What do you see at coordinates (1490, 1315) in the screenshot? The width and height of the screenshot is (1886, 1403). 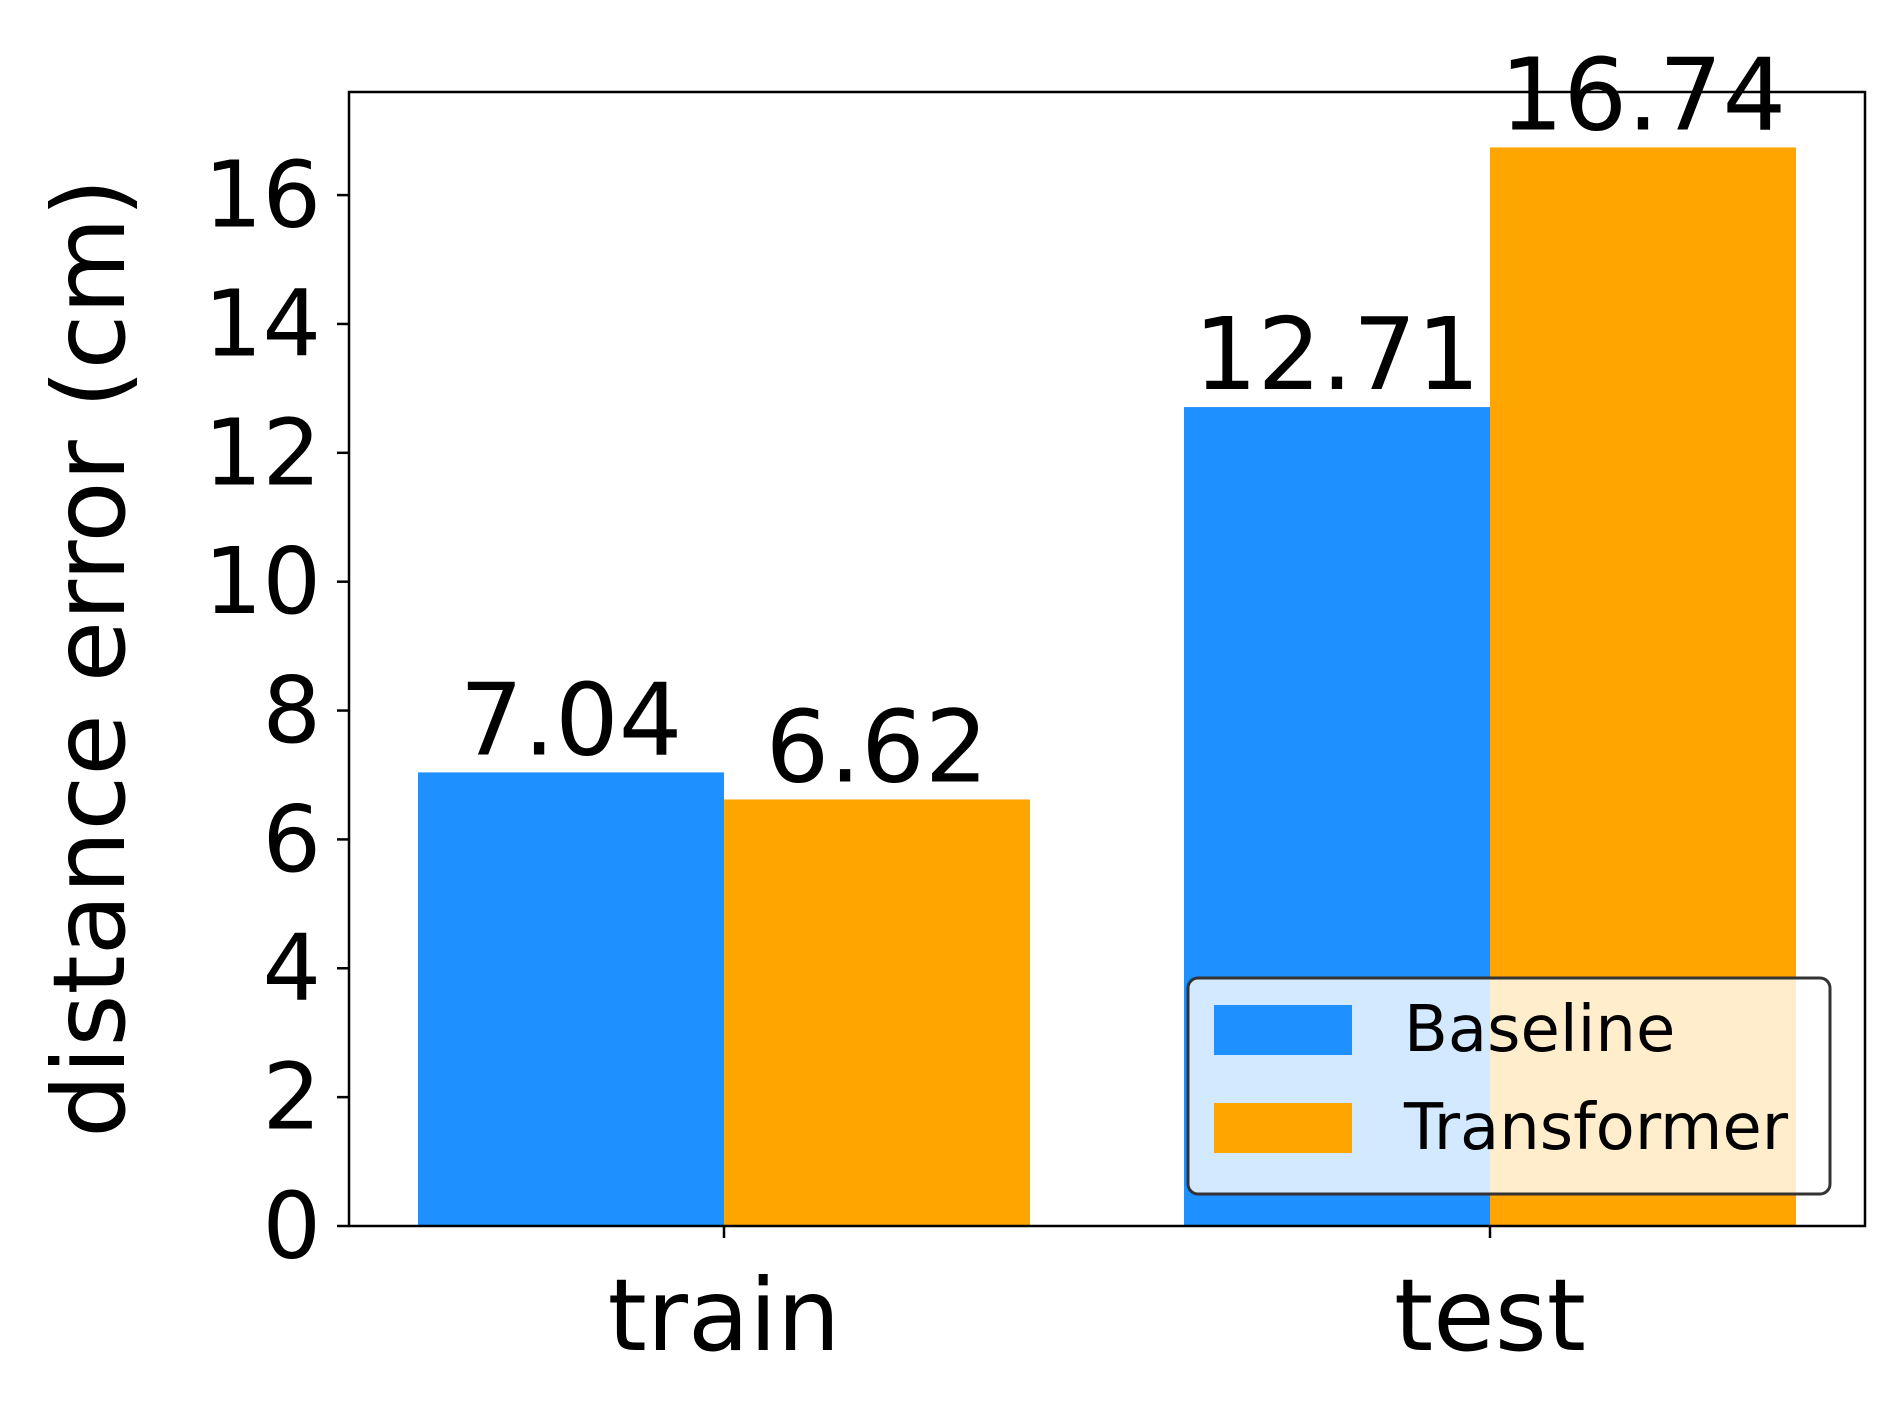 I see `x-tick-label-test: test` at bounding box center [1490, 1315].